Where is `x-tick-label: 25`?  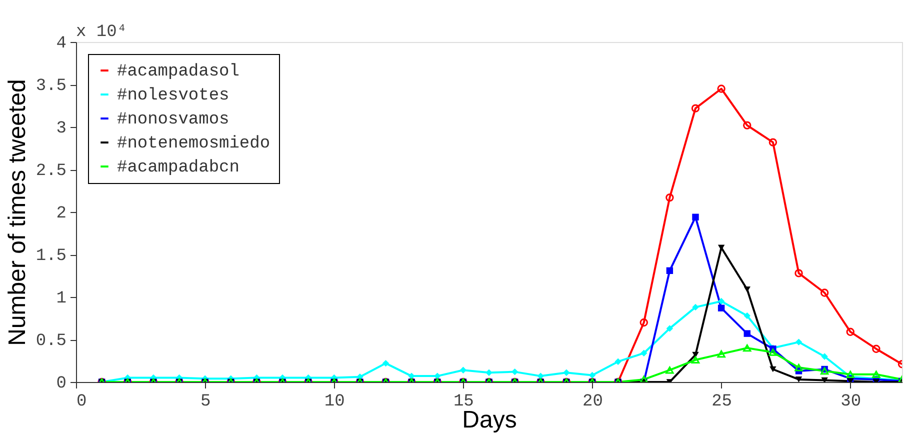 x-tick-label: 25 is located at coordinates (722, 402).